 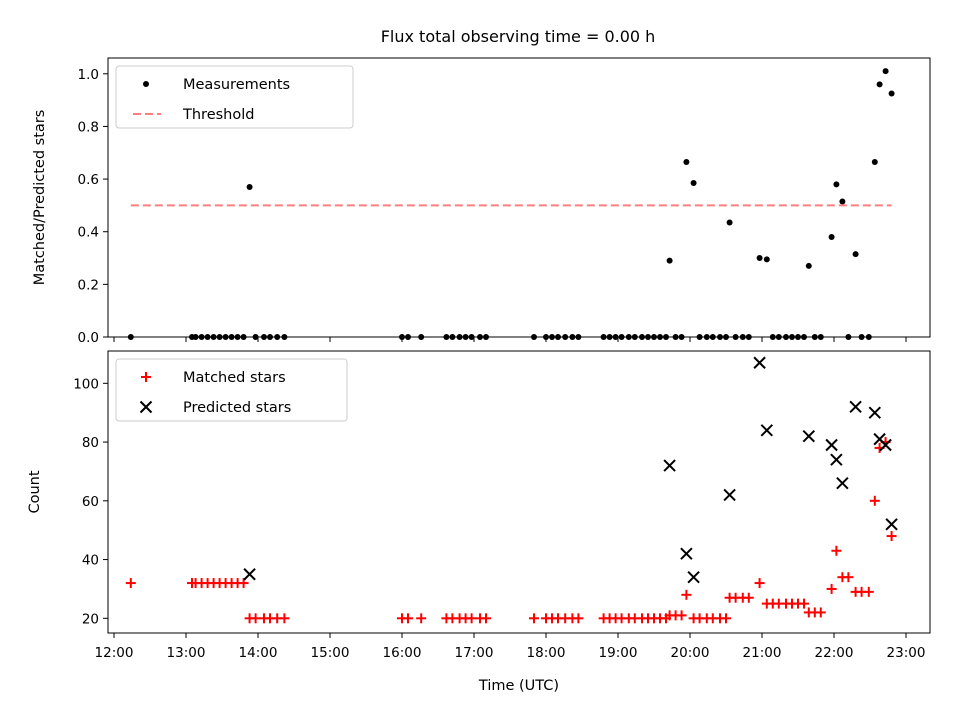 I want to click on legend-box, so click(x=231, y=390).